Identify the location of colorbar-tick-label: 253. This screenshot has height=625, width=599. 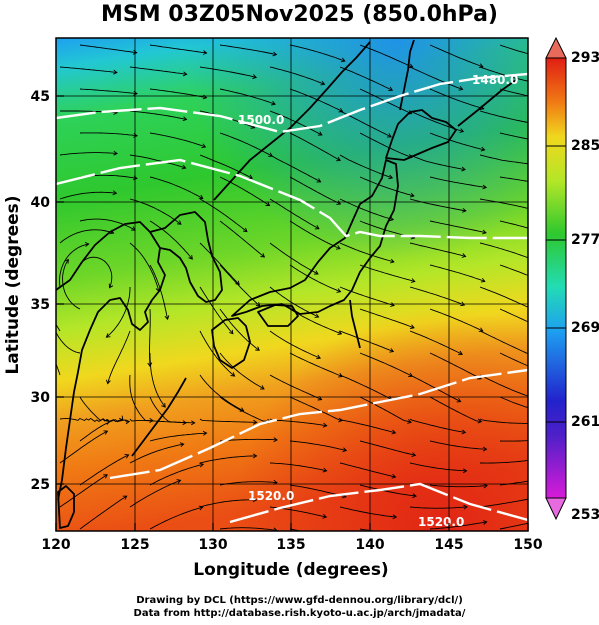
(585, 515).